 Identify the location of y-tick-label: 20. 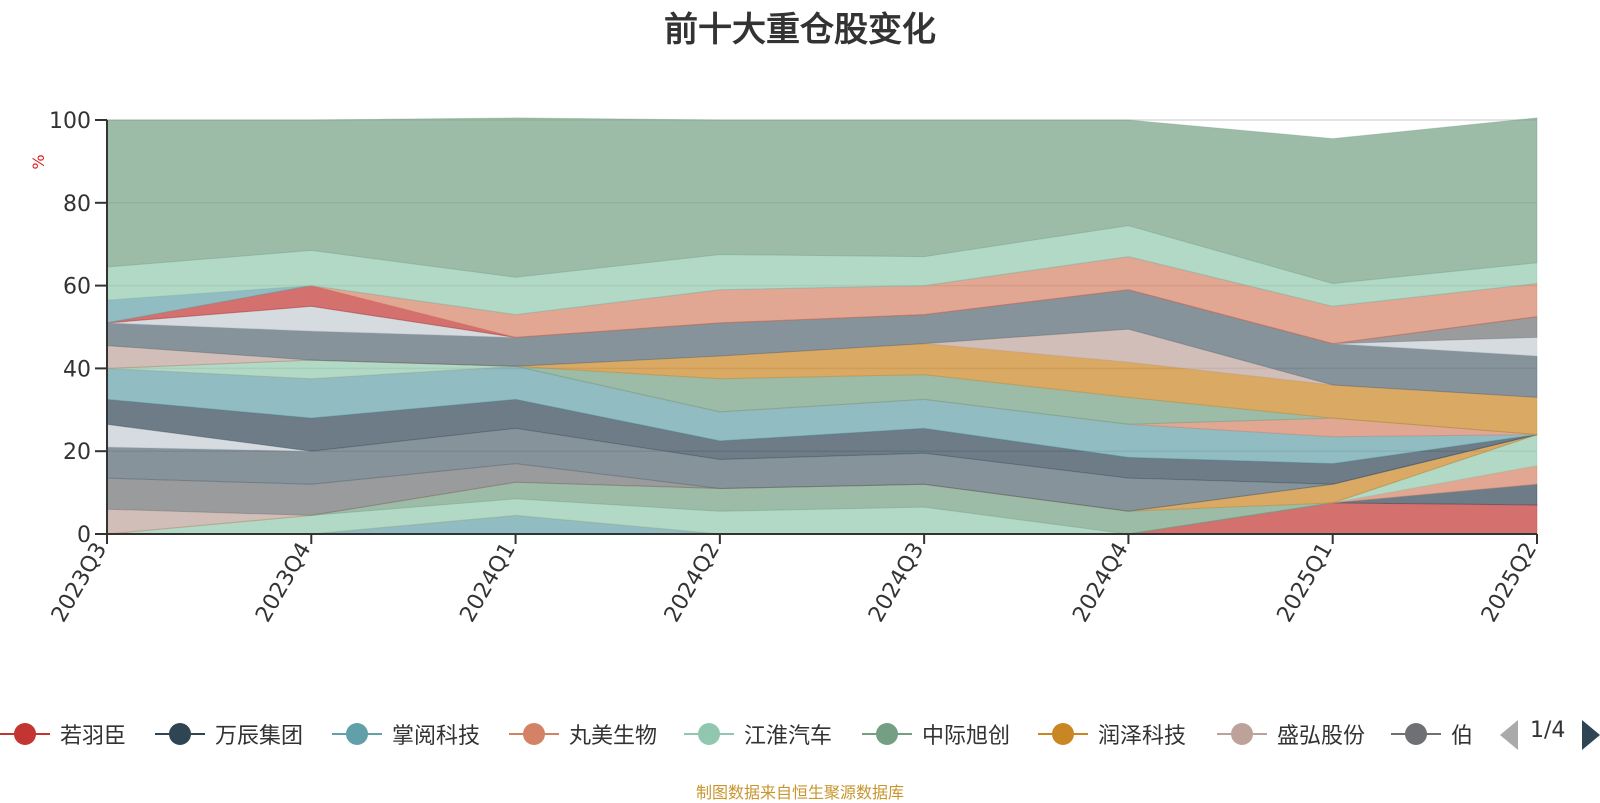
(77, 452).